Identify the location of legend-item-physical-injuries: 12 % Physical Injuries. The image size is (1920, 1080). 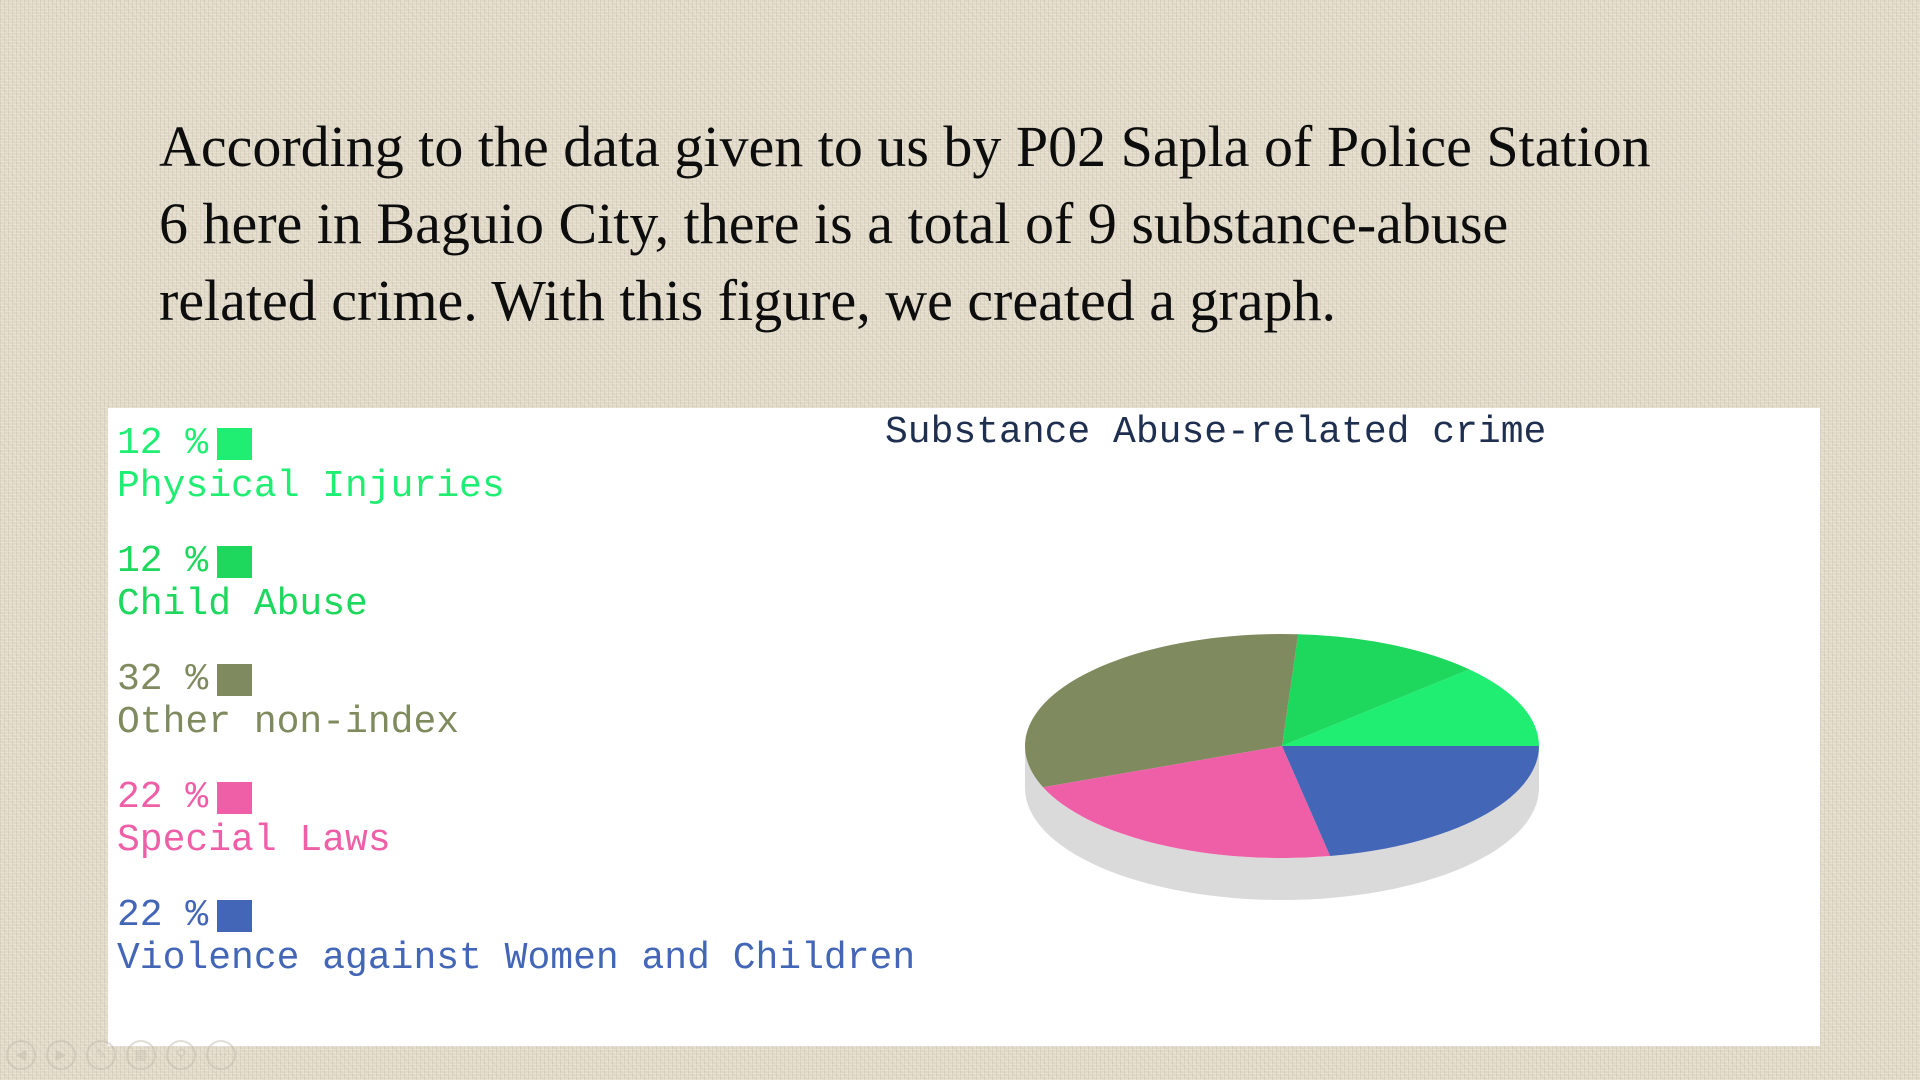
(617, 481).